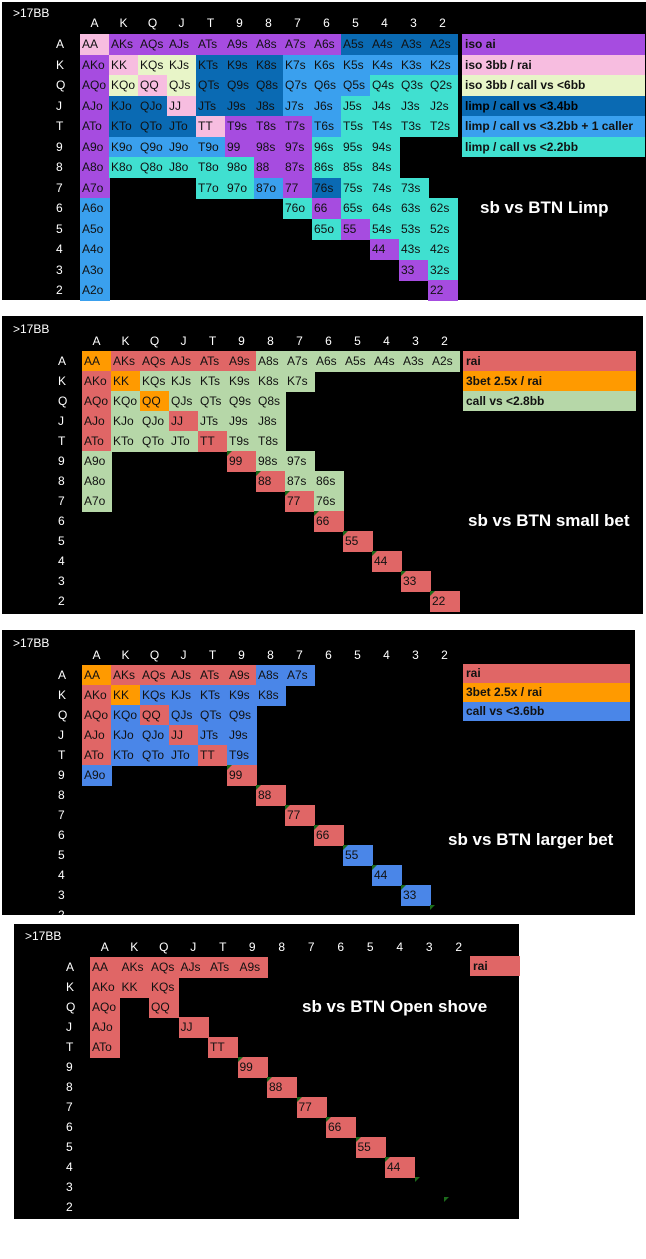 The image size is (646, 1259). I want to click on row-rank-5: 5, so click(59, 228).